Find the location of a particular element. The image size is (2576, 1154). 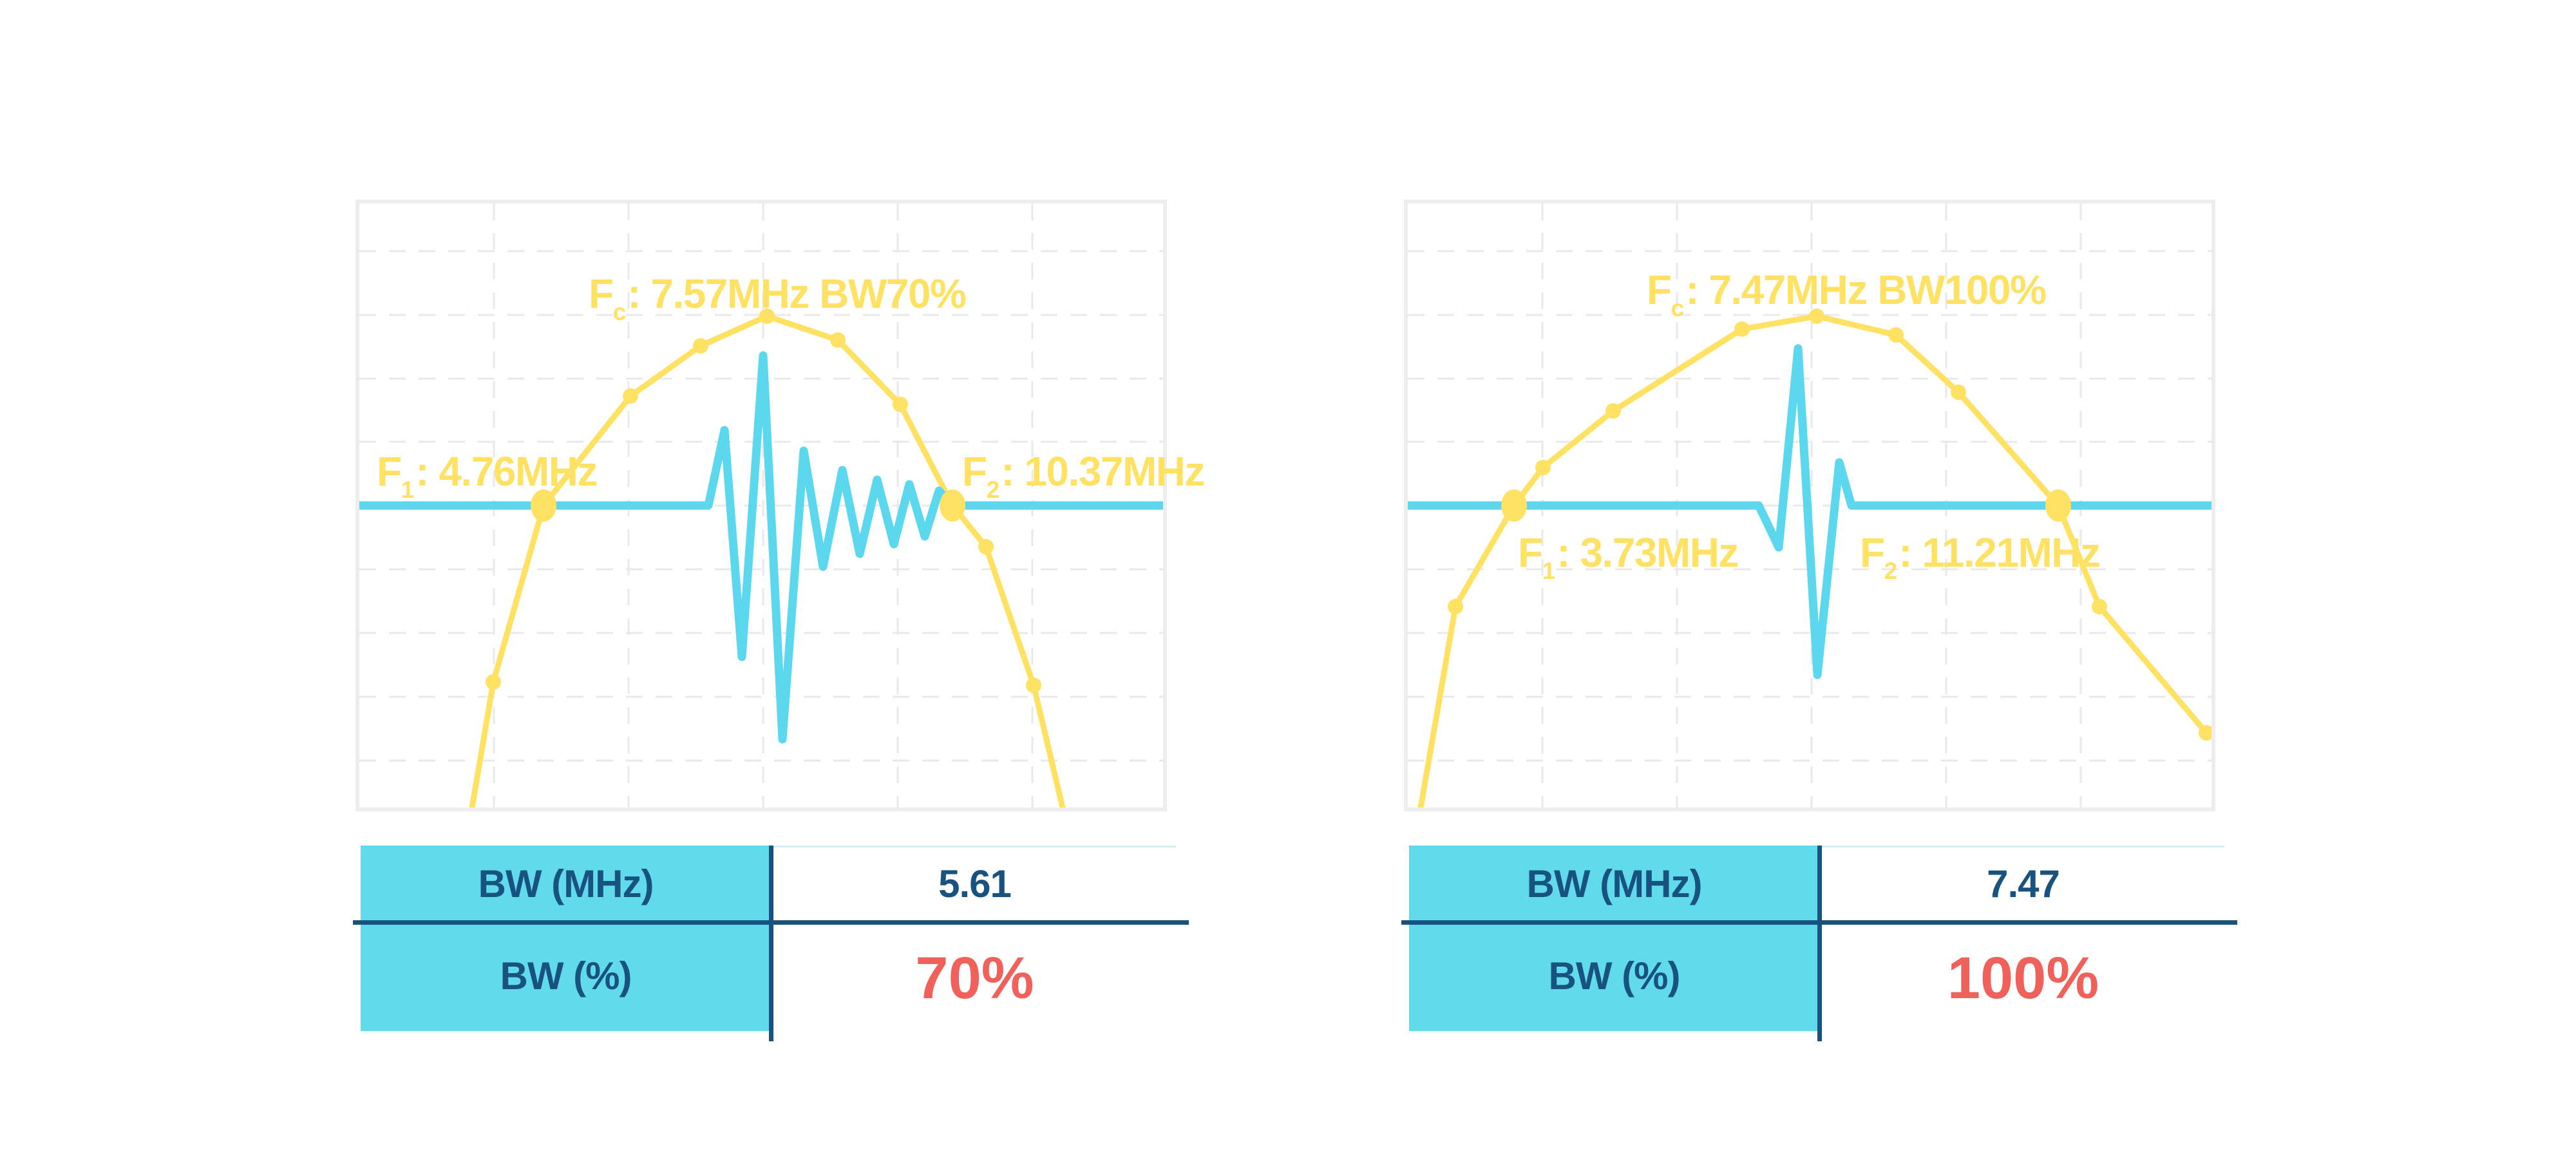

f2-label-text: : 10.37MHz is located at coordinates (1103, 472).